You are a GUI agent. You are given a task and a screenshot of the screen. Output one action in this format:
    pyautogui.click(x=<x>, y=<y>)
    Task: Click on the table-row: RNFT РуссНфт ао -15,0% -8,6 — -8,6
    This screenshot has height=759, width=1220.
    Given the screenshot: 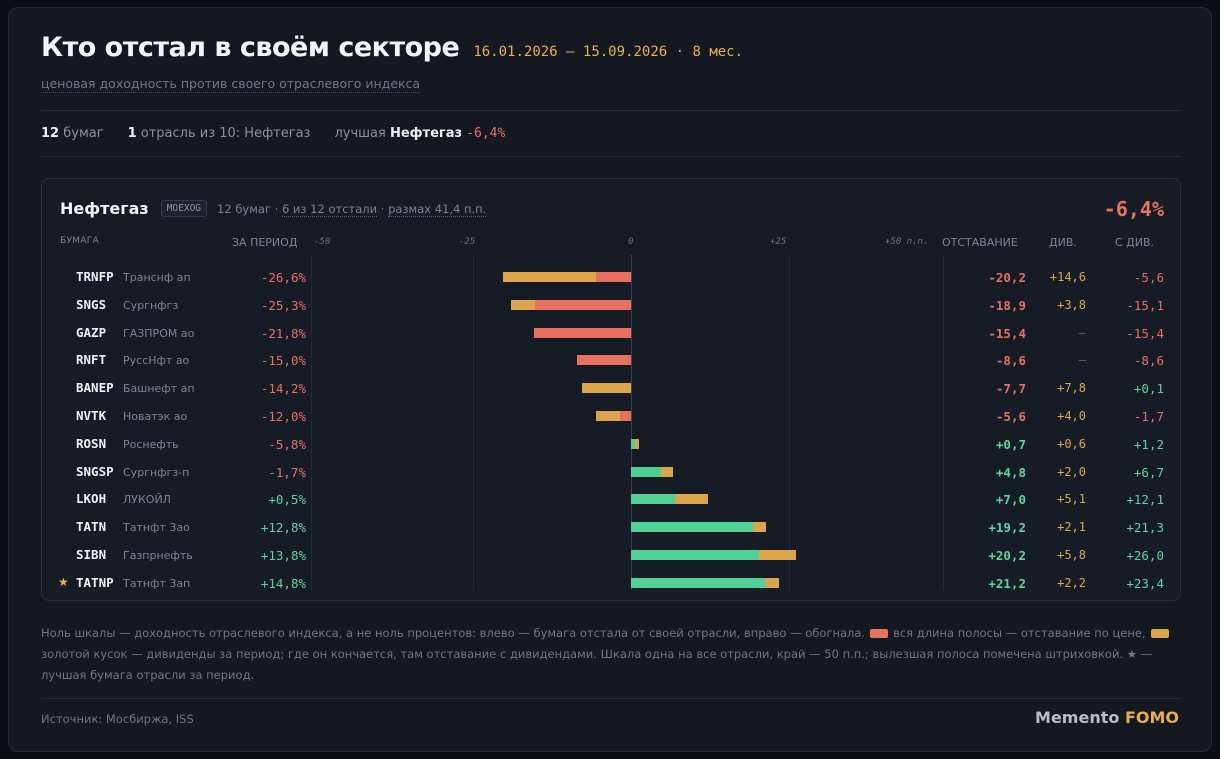 What is the action you would take?
    pyautogui.click(x=612, y=360)
    